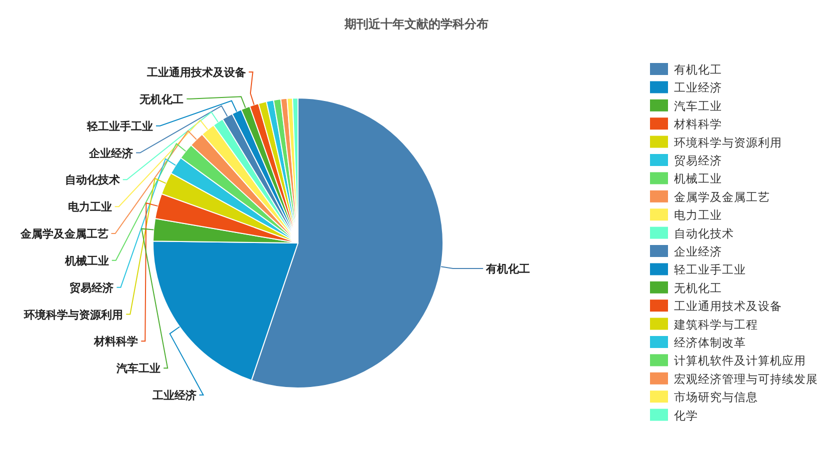  I want to click on slice-label: 企业经济, so click(111, 153).